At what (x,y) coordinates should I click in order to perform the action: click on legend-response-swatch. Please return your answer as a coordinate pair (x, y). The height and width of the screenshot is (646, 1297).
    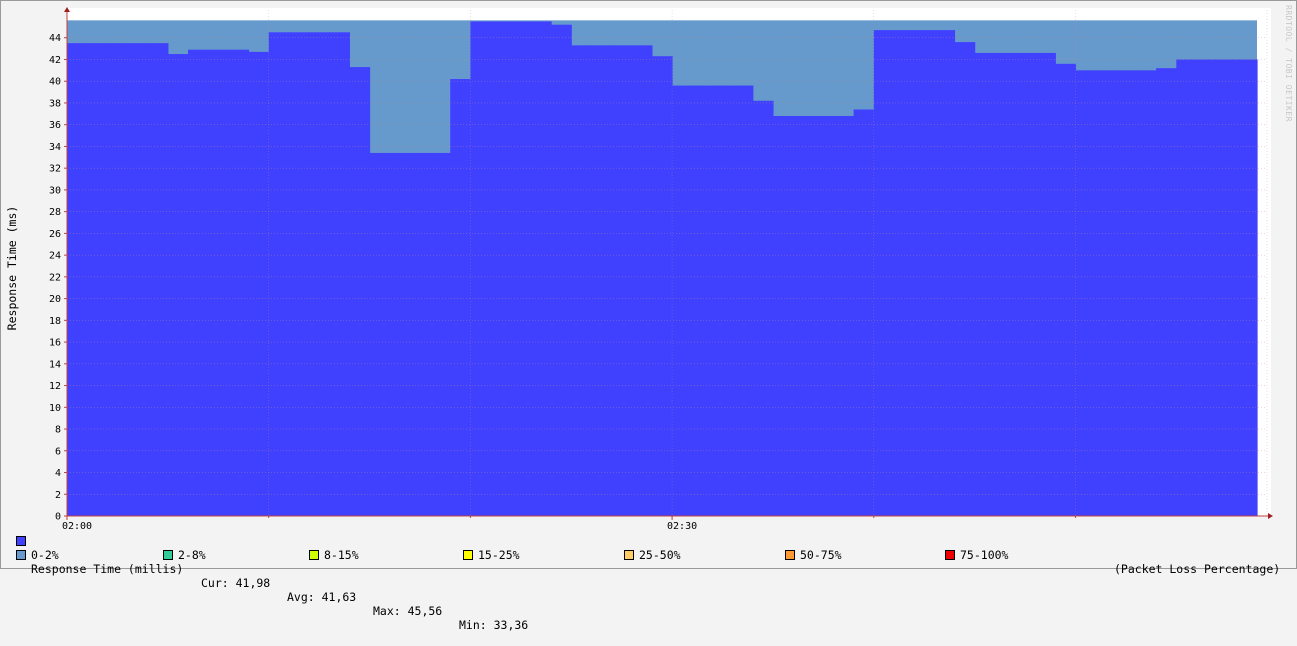
    Looking at the image, I should click on (21, 541).